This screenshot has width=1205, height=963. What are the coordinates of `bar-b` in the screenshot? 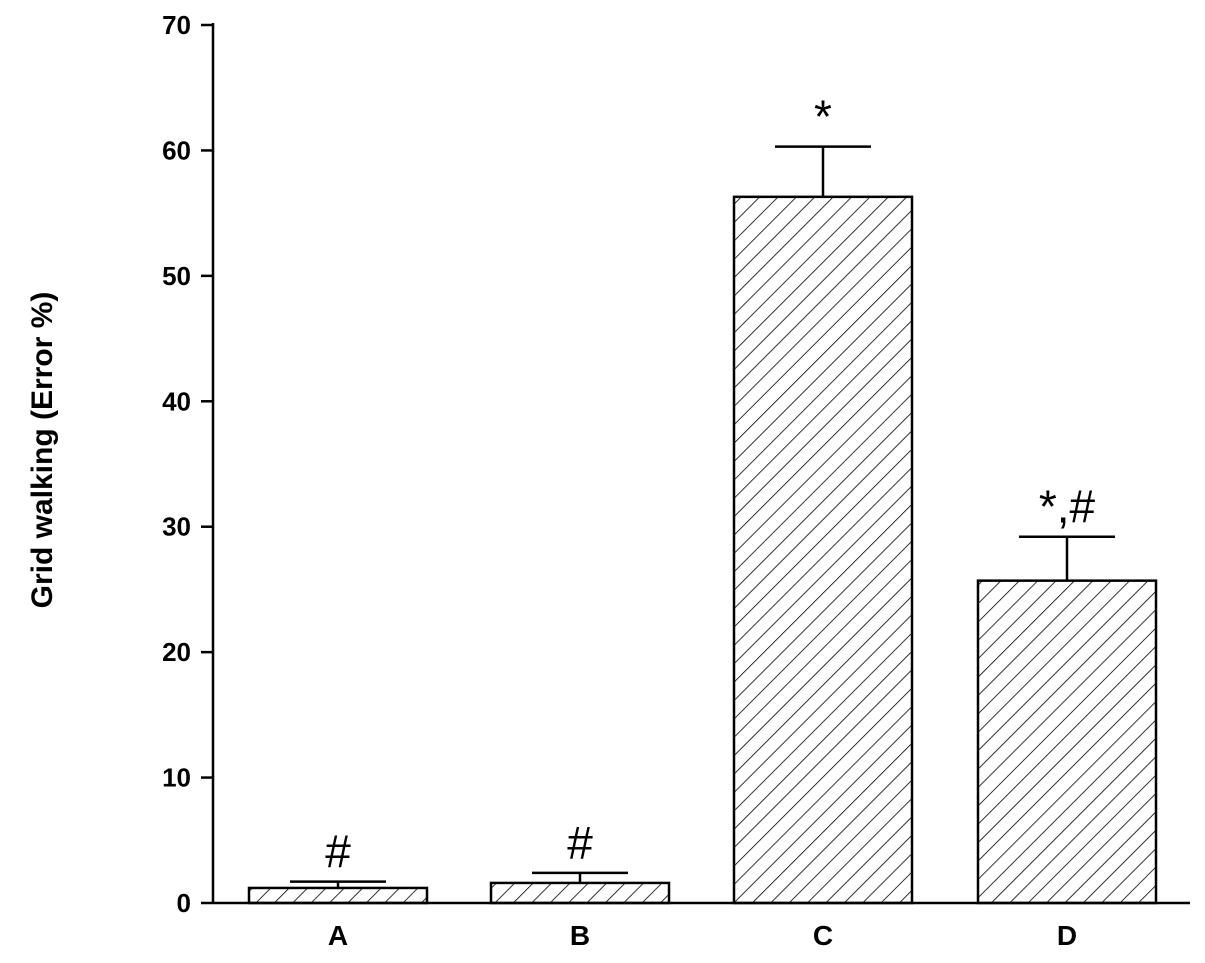 It's located at (580, 893).